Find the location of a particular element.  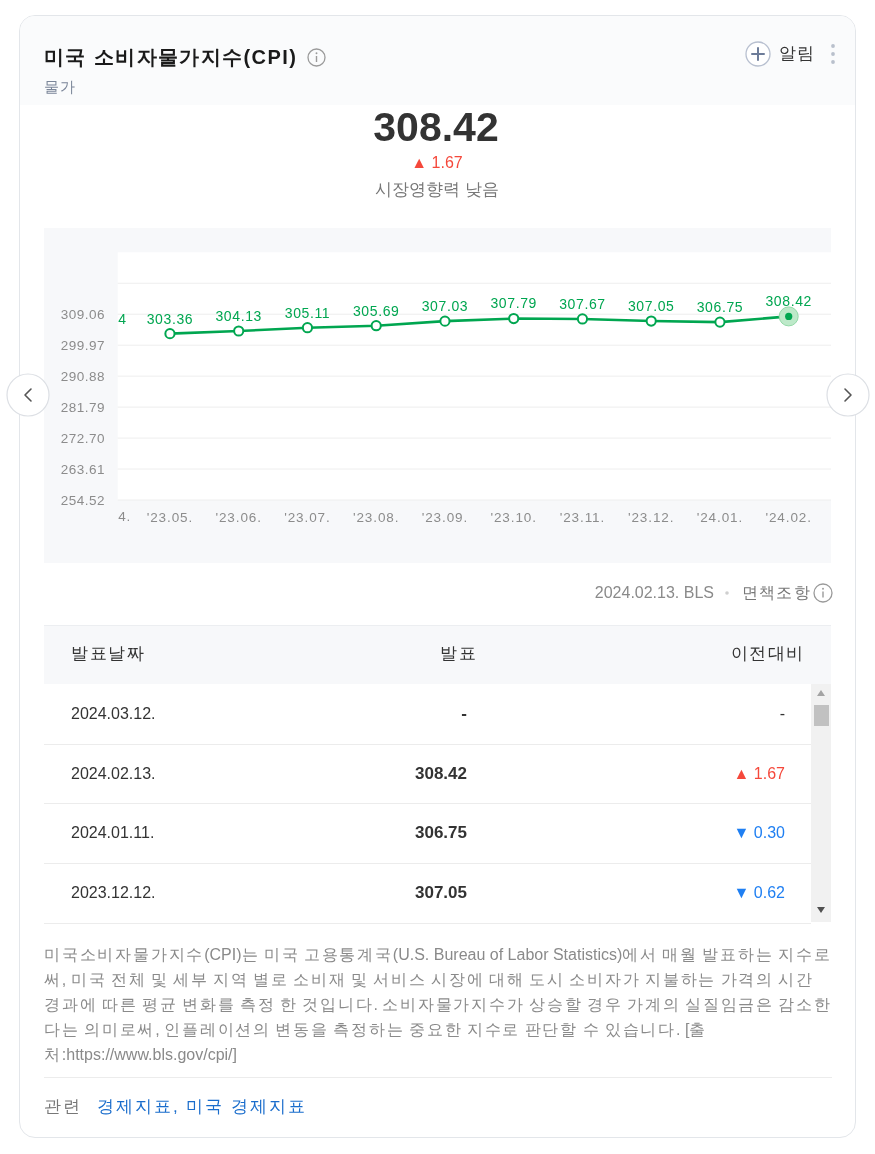

text: 2023.12.12. is located at coordinates (113, 893).